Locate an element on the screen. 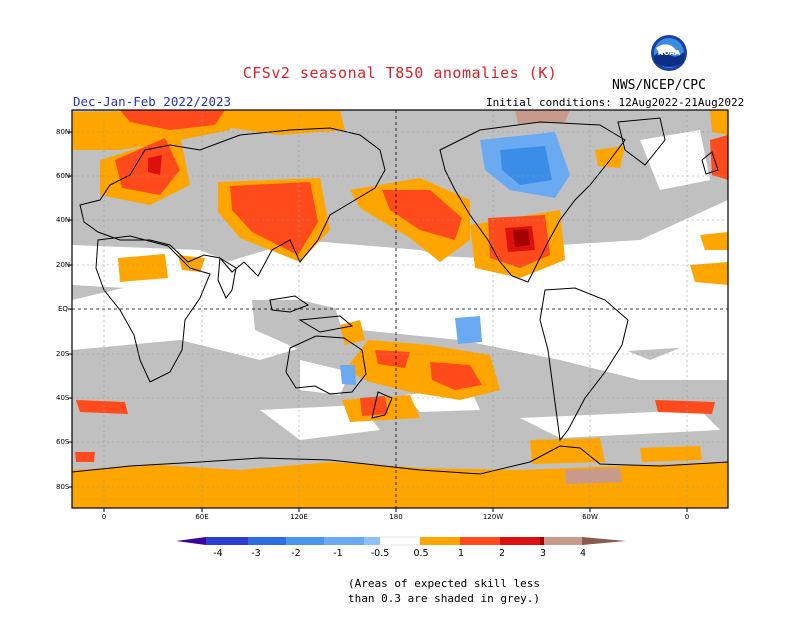 This screenshot has height=618, width=800. lat-label-40s: 40S is located at coordinates (63, 398).